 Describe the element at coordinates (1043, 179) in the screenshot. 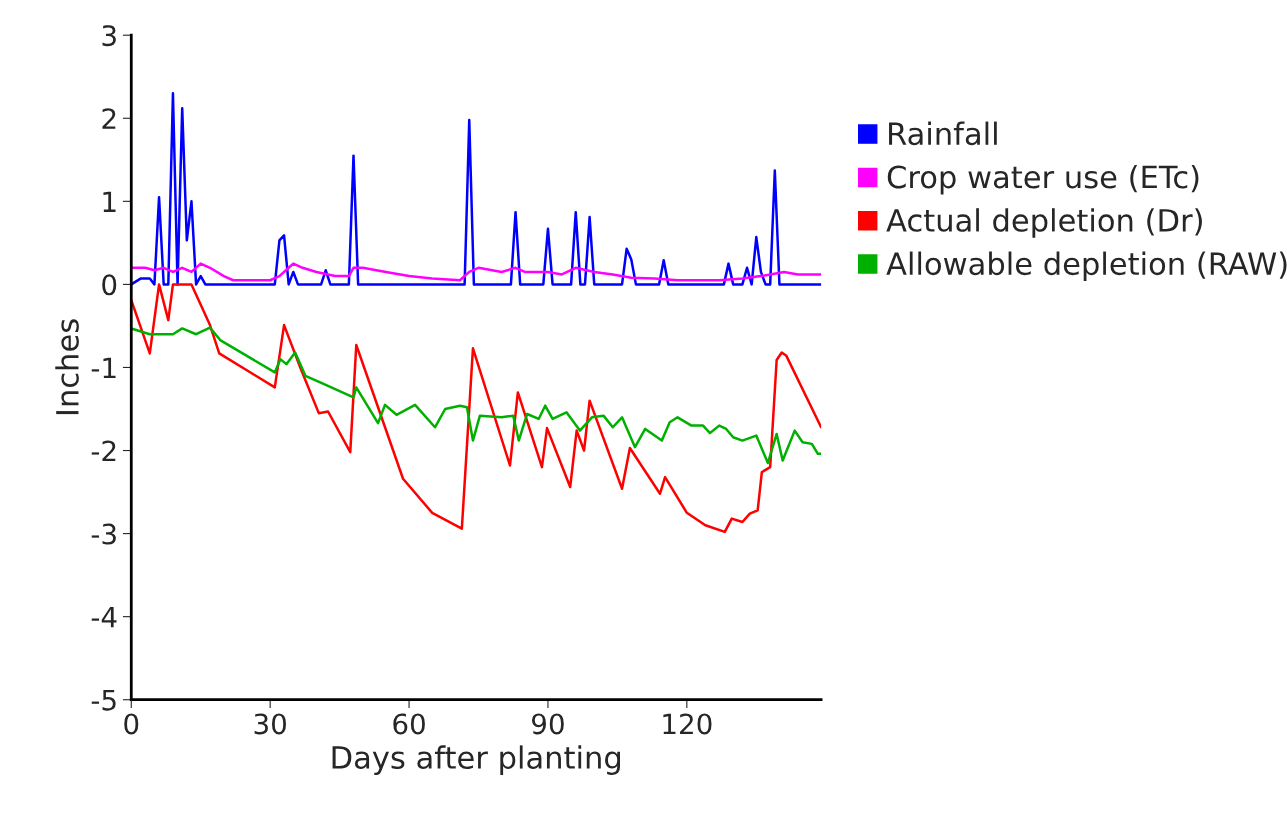

I see `legend-label: Crop water use (ETc)` at that location.